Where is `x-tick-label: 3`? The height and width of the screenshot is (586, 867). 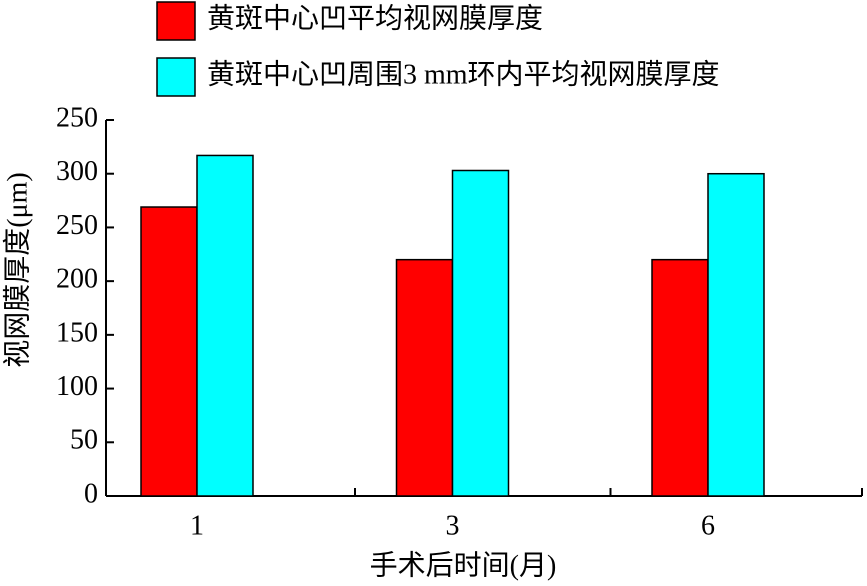 x-tick-label: 3 is located at coordinates (453, 525).